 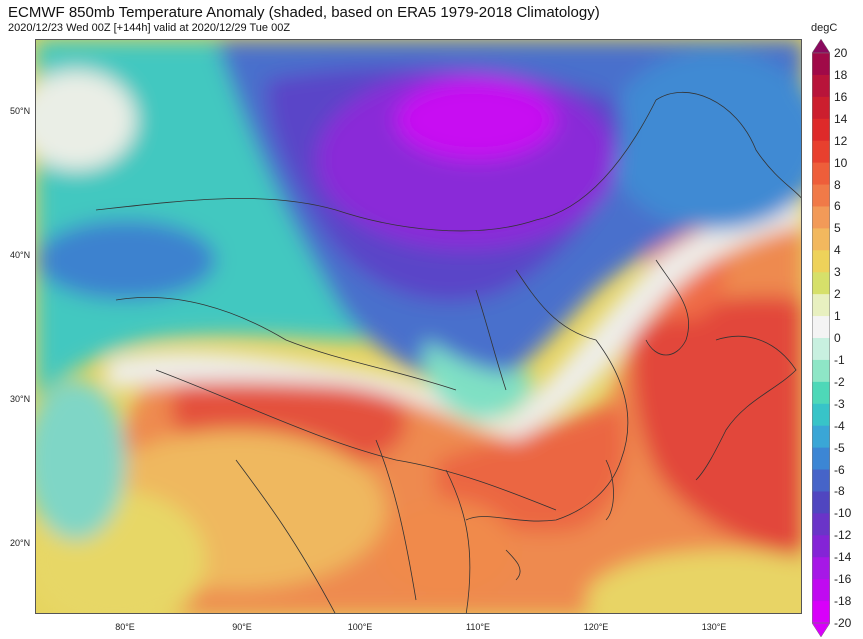 I want to click on colorbar-tick-label: 1, so click(x=837, y=316).